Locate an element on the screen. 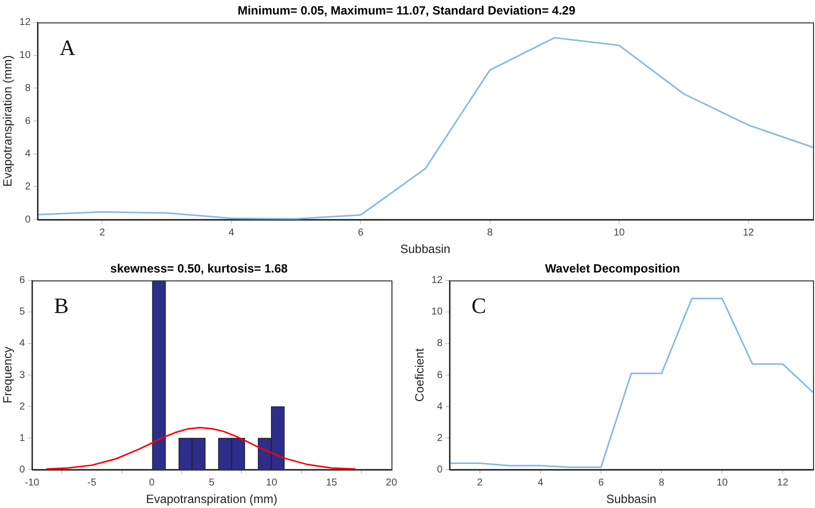 This screenshot has width=815, height=508. x-axis-title: Evapotranspiration (mm) is located at coordinates (212, 499).